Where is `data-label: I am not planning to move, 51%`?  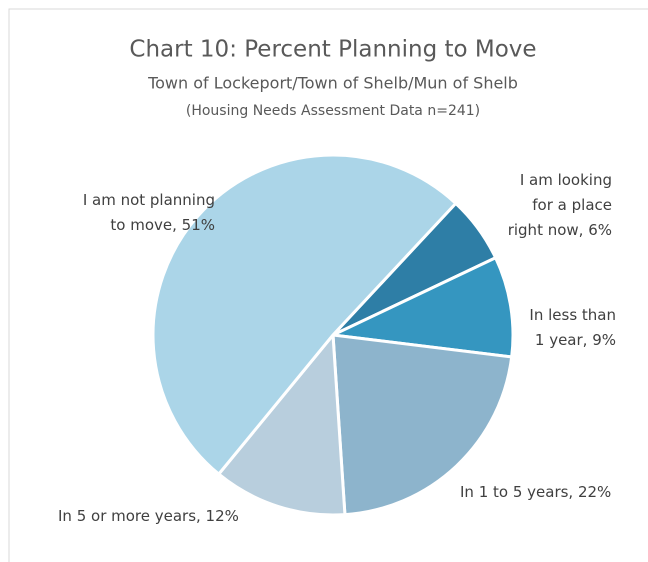
data-label: I am not planning to move, 51% is located at coordinates (149, 212).